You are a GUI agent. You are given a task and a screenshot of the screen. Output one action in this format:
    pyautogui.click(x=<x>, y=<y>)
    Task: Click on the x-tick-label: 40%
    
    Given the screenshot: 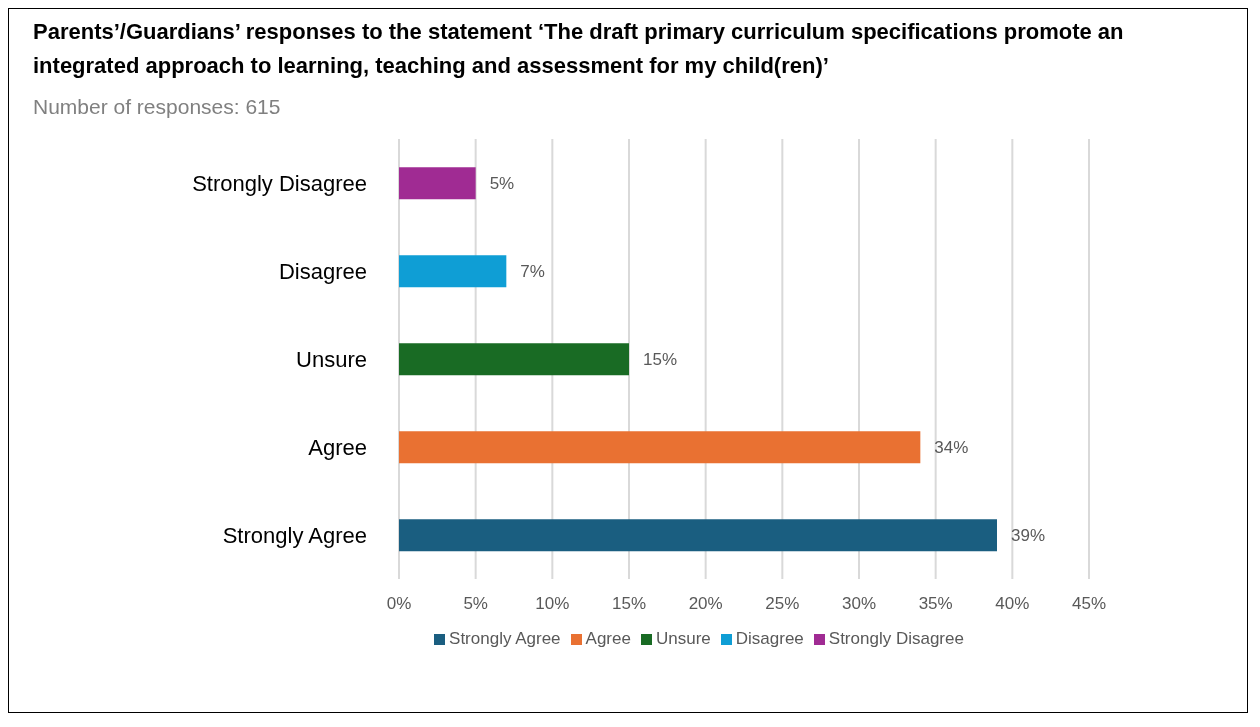 What is the action you would take?
    pyautogui.click(x=1012, y=604)
    